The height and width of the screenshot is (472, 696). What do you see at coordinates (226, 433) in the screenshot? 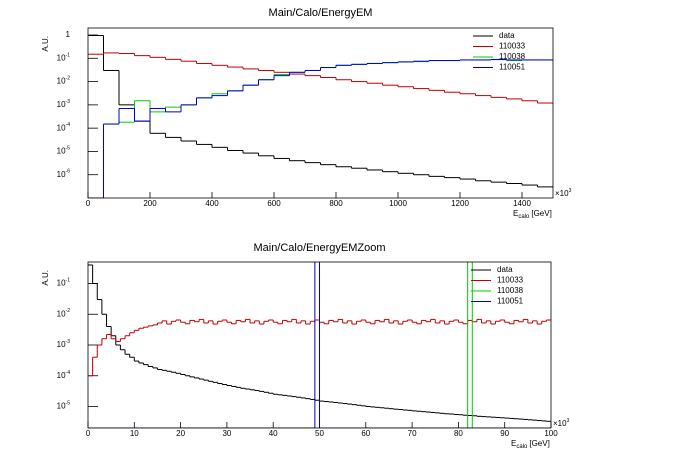
I see `x-tick-label: 30` at bounding box center [226, 433].